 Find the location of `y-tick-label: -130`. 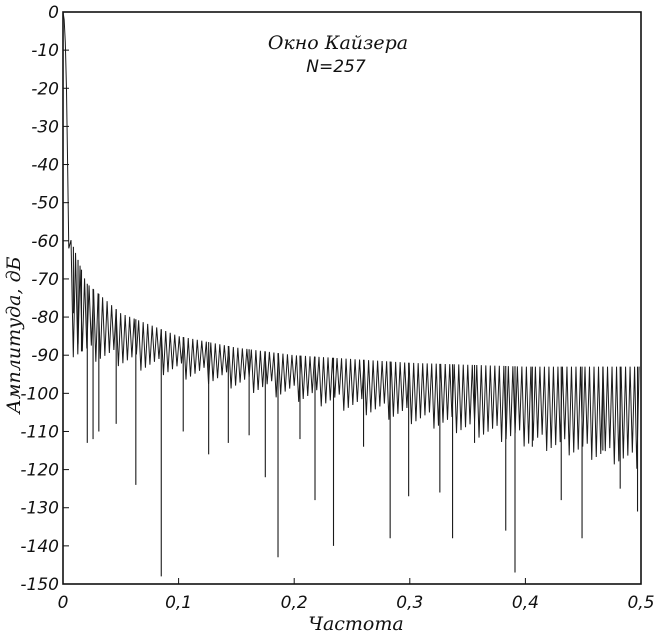

y-tick-label: -130 is located at coordinates (39, 509).